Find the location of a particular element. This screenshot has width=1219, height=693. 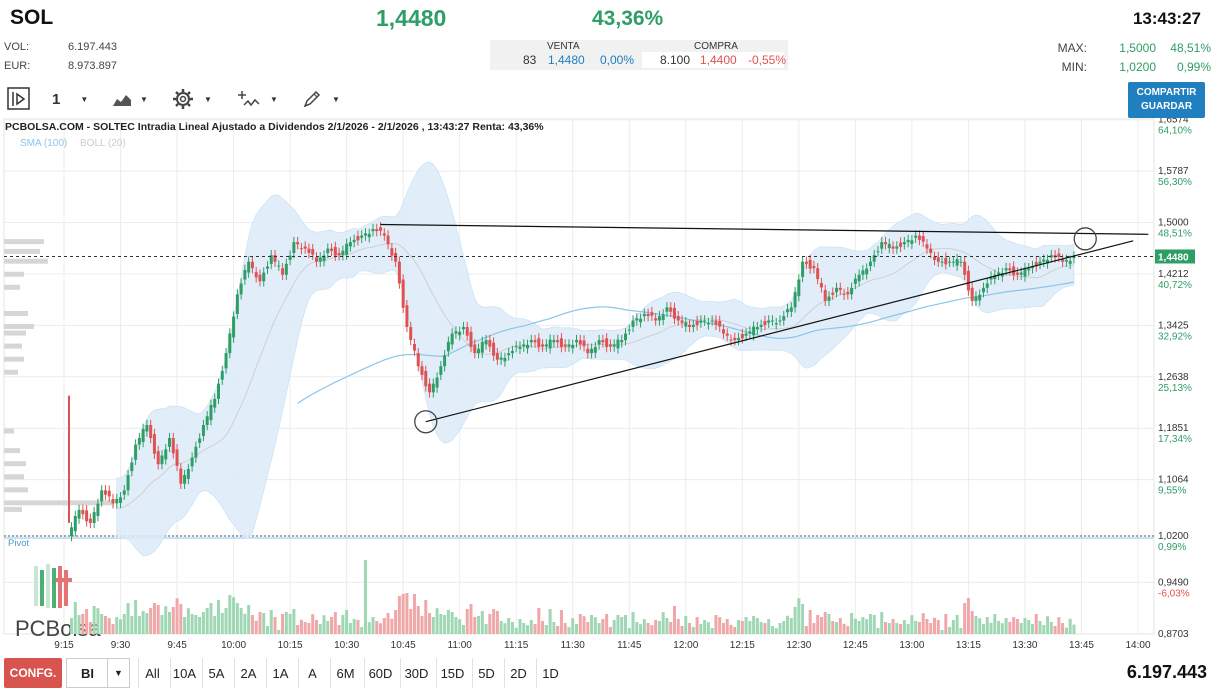

interval-select: 1 ▼ is located at coordinates (70, 99).